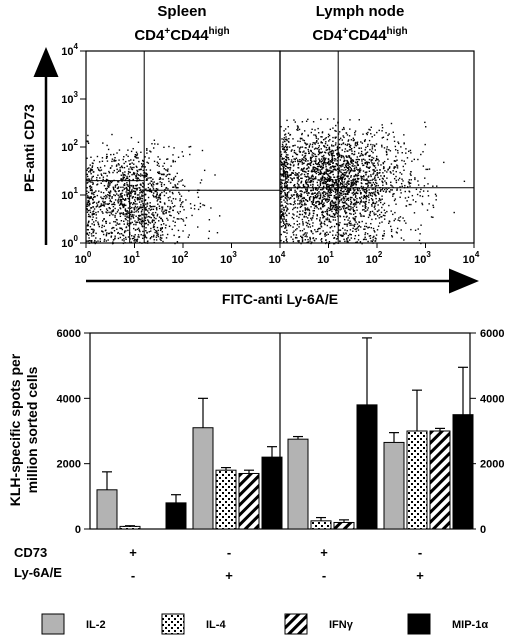 The width and height of the screenshot is (520, 639). I want to click on legend: IL-2 IL-4 IFNγ MIP-1α, so click(264, 624).